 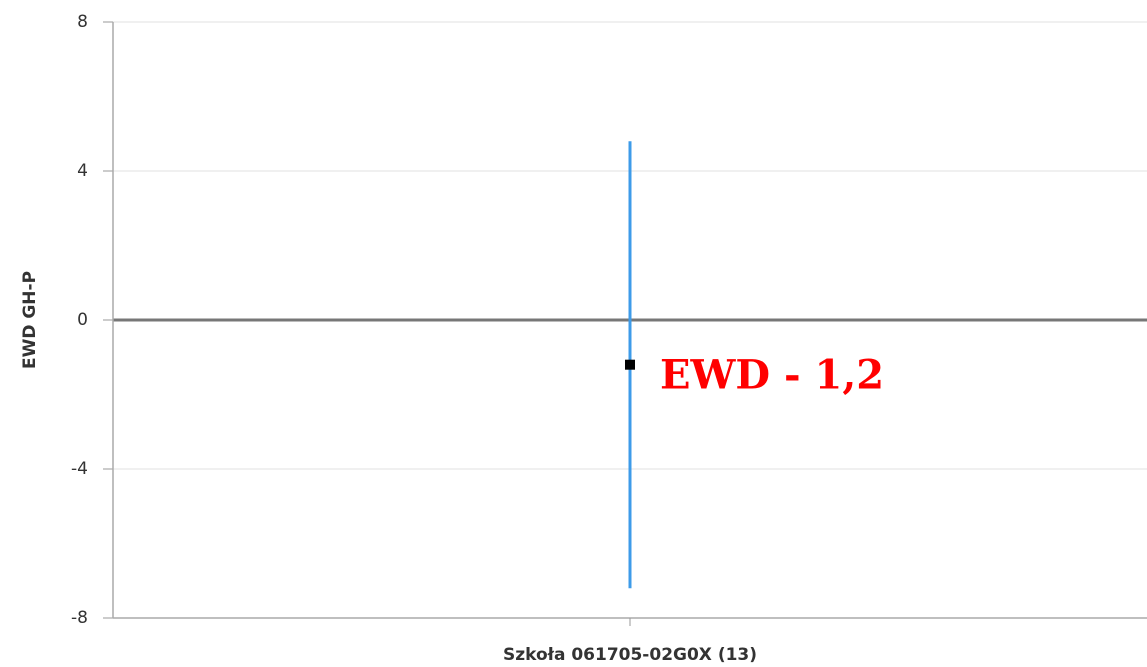 I want to click on y-axis-title: EWD GH-P, so click(x=30, y=320).